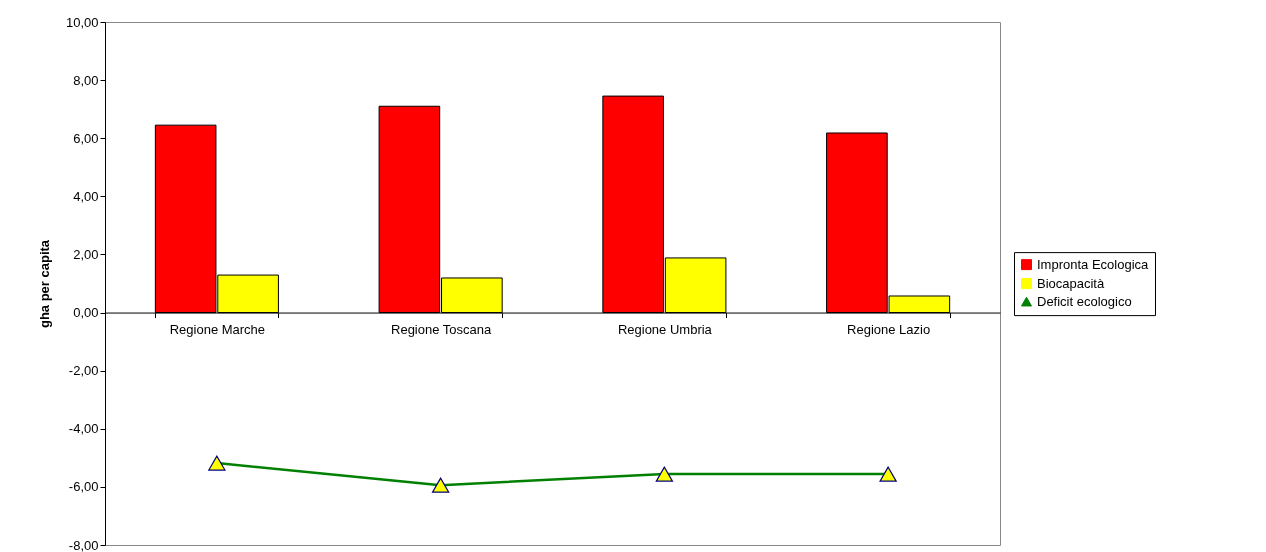 The height and width of the screenshot is (552, 1266). I want to click on y-tick-label: -2,00, so click(83, 371).